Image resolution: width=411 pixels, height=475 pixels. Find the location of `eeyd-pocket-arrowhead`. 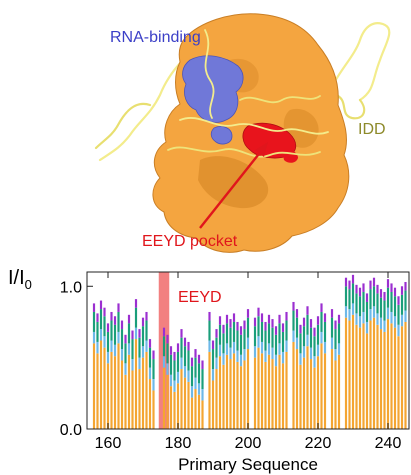

eeyd-pocket-arrowhead is located at coordinates (261, 149).